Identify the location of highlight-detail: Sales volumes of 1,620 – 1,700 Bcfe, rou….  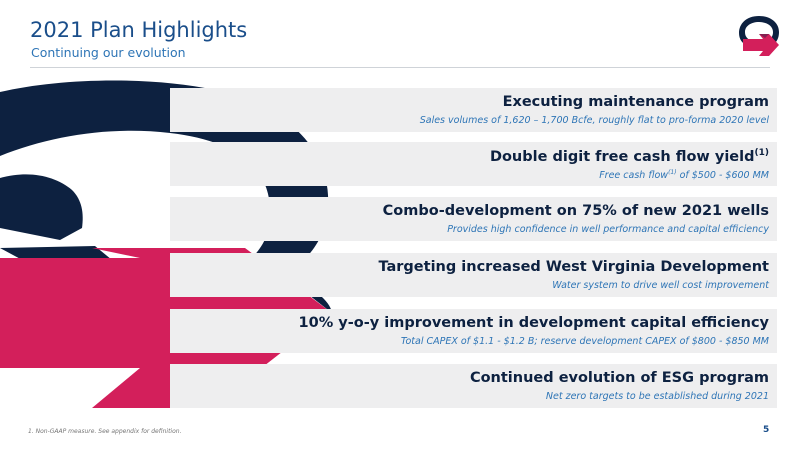
(594, 120).